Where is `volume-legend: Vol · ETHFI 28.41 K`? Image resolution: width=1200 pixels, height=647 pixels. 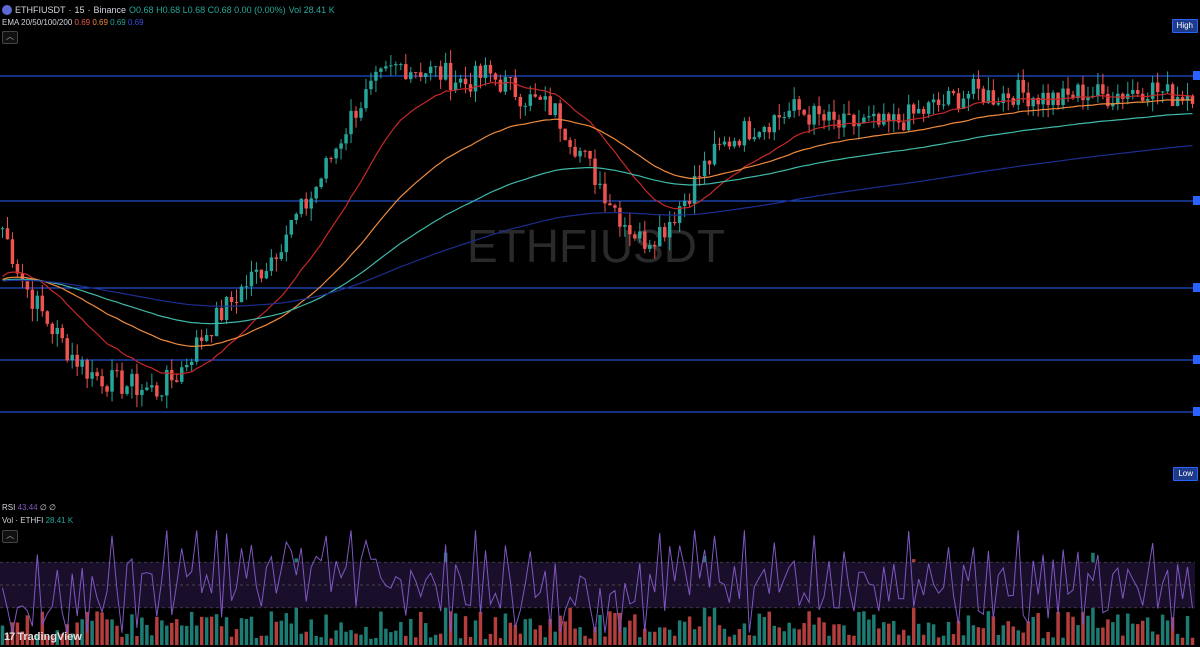 volume-legend: Vol · ETHFI 28.41 K is located at coordinates (37, 520).